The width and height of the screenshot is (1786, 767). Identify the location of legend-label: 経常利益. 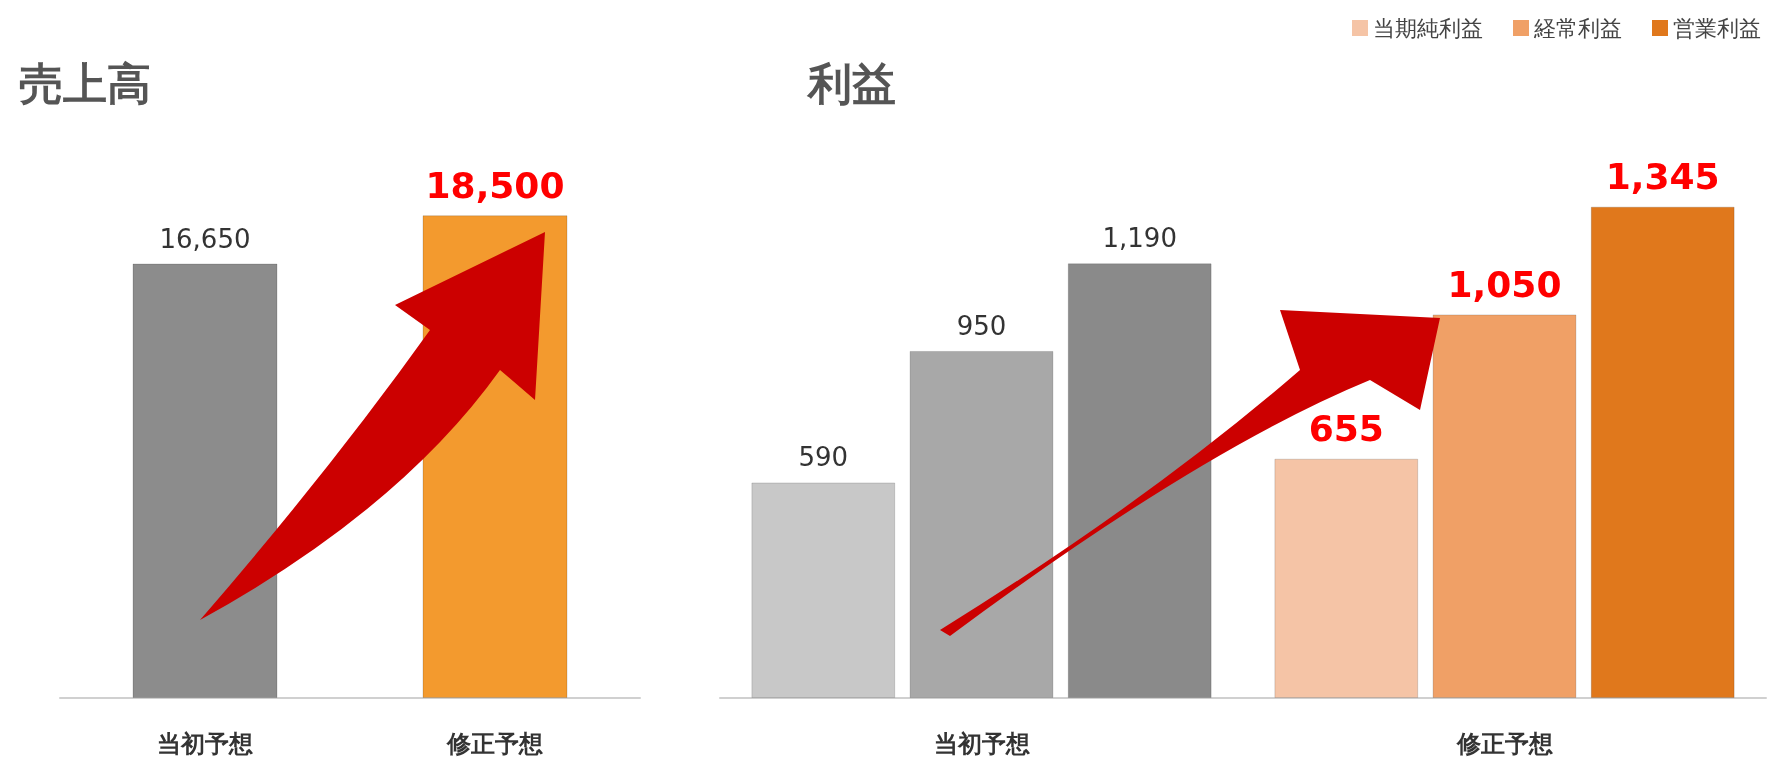
(1577, 28).